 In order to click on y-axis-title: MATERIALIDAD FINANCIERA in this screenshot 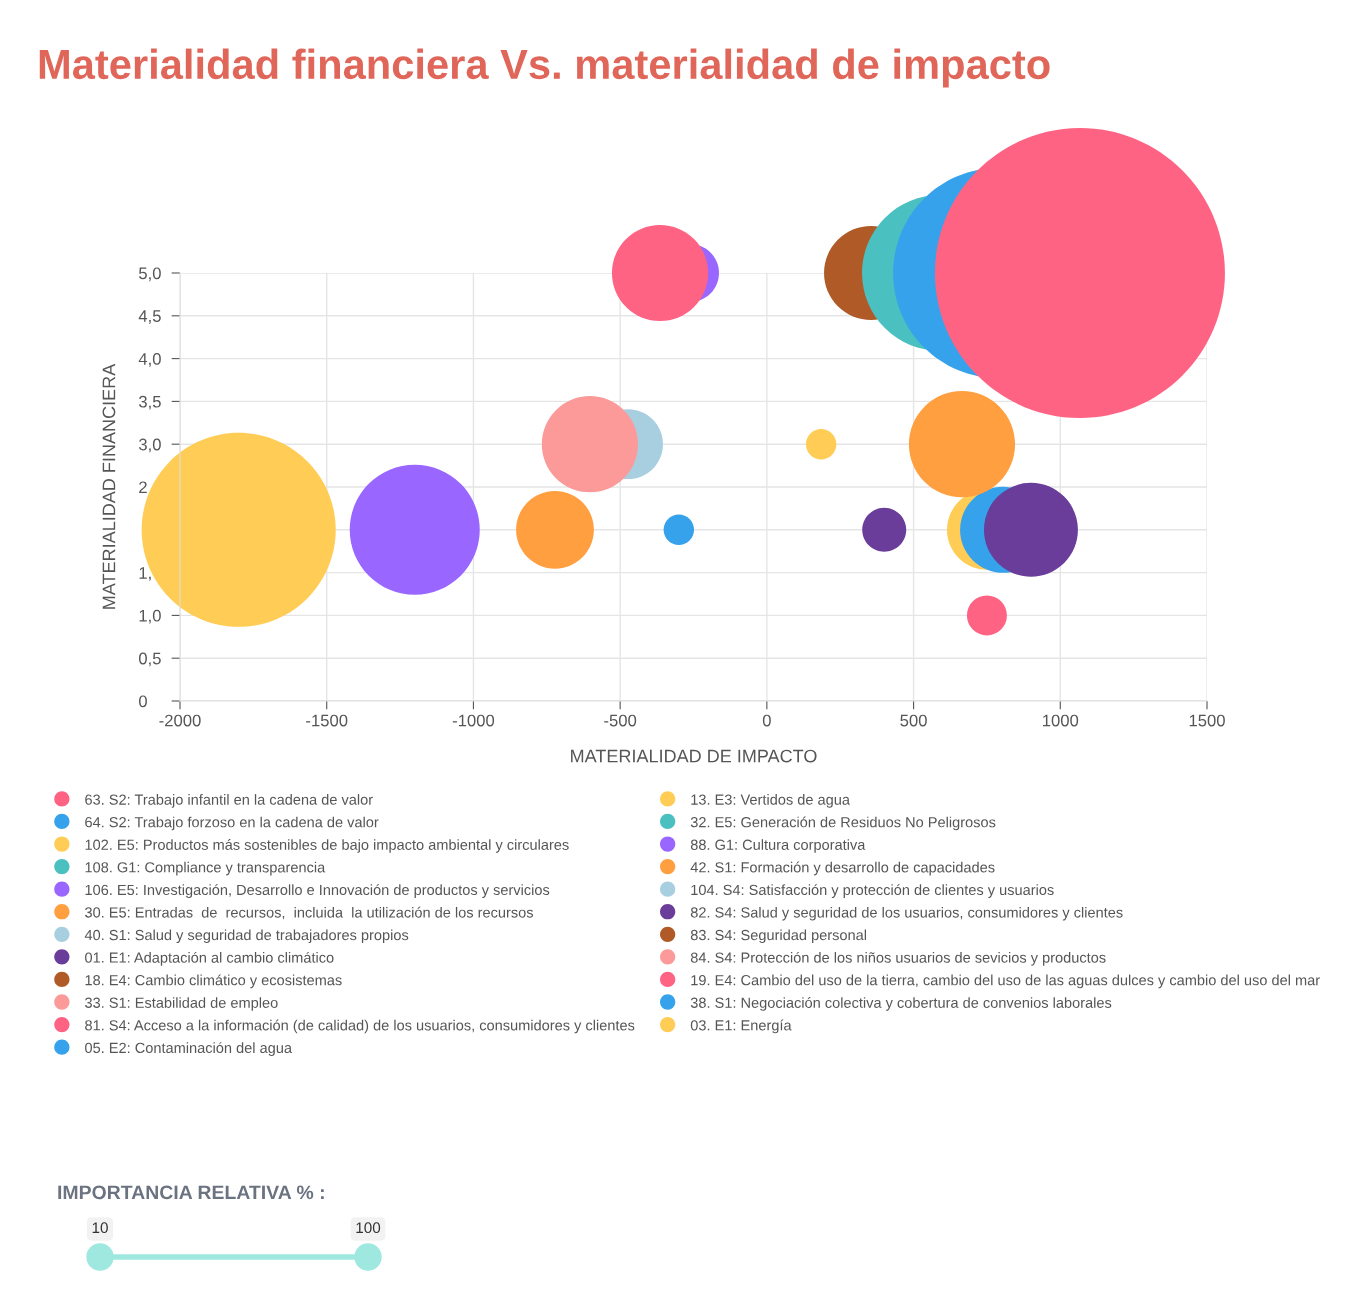, I will do `click(109, 486)`.